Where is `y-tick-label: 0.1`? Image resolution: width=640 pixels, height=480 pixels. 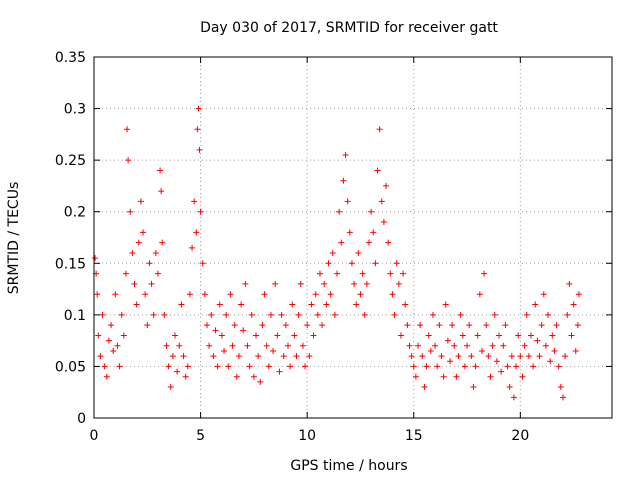 y-tick-label: 0.1 is located at coordinates (75, 316).